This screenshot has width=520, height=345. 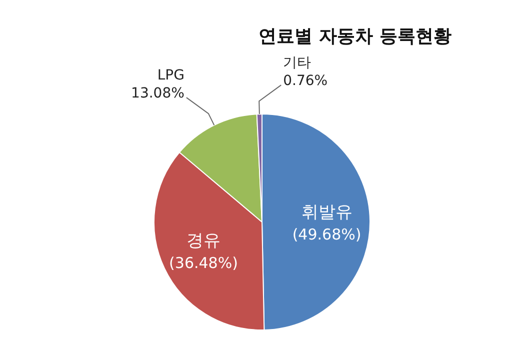 I want to click on label: 13.08%, so click(x=157, y=94).